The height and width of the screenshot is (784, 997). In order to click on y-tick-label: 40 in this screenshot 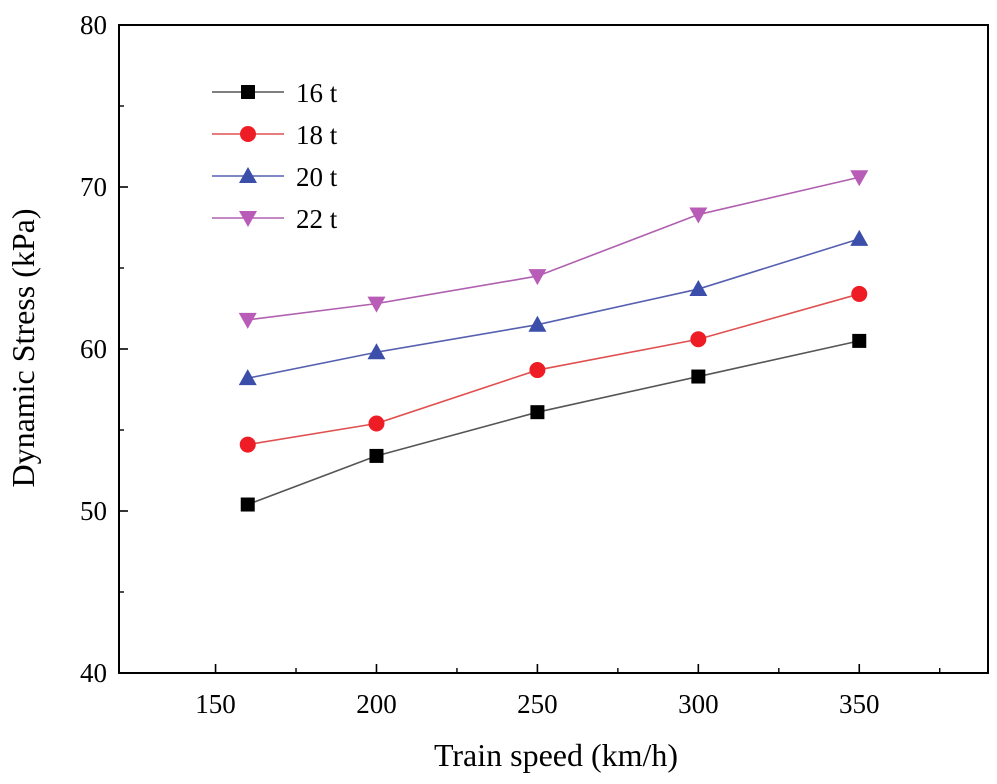, I will do `click(93, 673)`.